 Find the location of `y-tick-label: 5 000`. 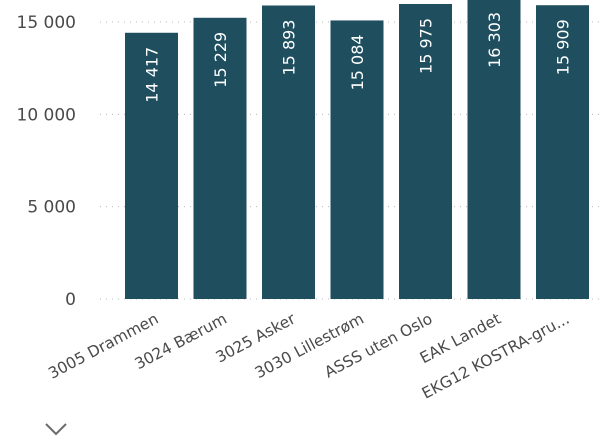

y-tick-label: 5 000 is located at coordinates (51, 208).